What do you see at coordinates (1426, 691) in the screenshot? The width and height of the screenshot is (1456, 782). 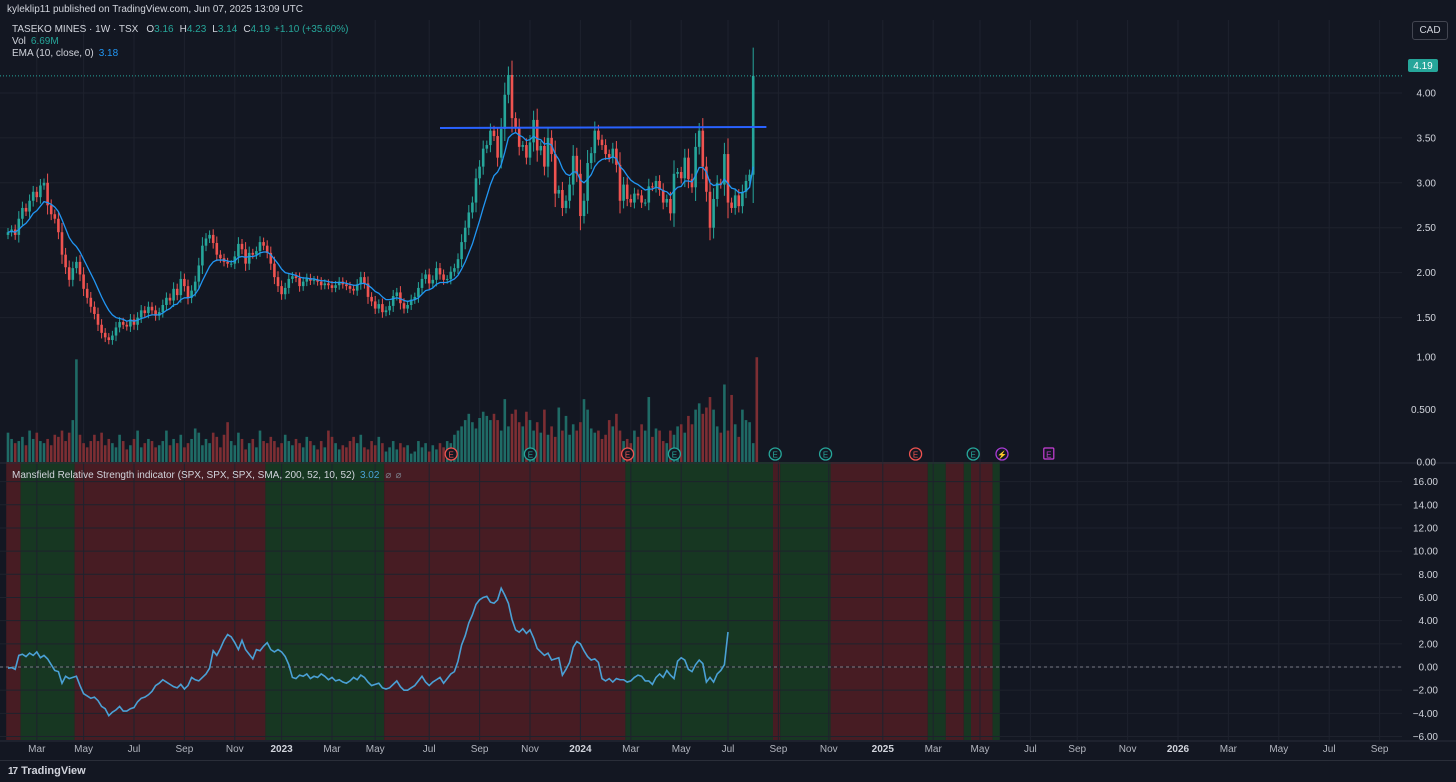 I see `rs-tick-label: −2.00` at bounding box center [1426, 691].